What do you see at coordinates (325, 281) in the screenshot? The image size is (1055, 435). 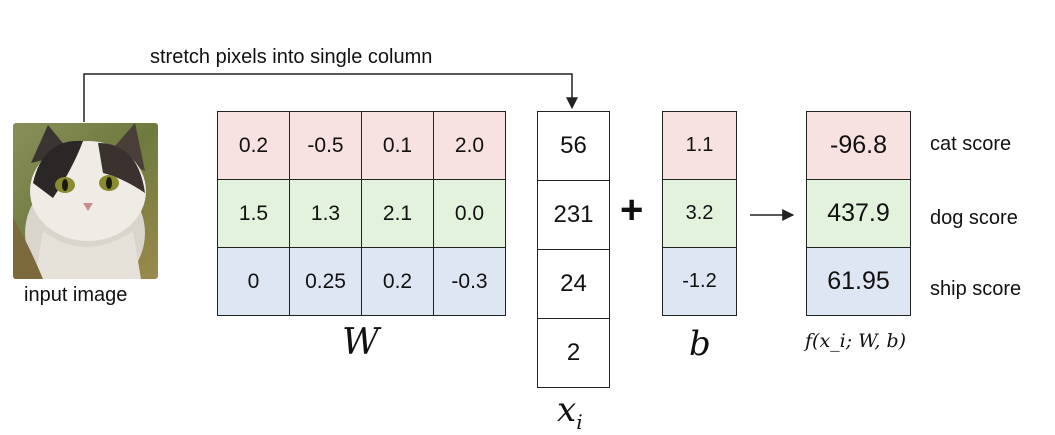 I see `weight-cell: 0.25` at bounding box center [325, 281].